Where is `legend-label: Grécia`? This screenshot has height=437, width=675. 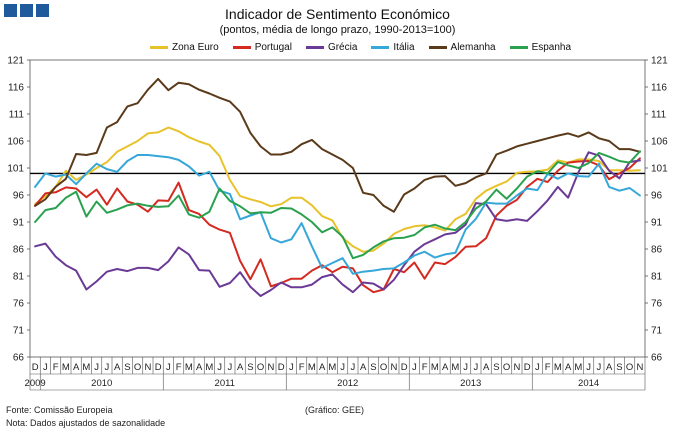 legend-label: Grécia is located at coordinates (342, 47).